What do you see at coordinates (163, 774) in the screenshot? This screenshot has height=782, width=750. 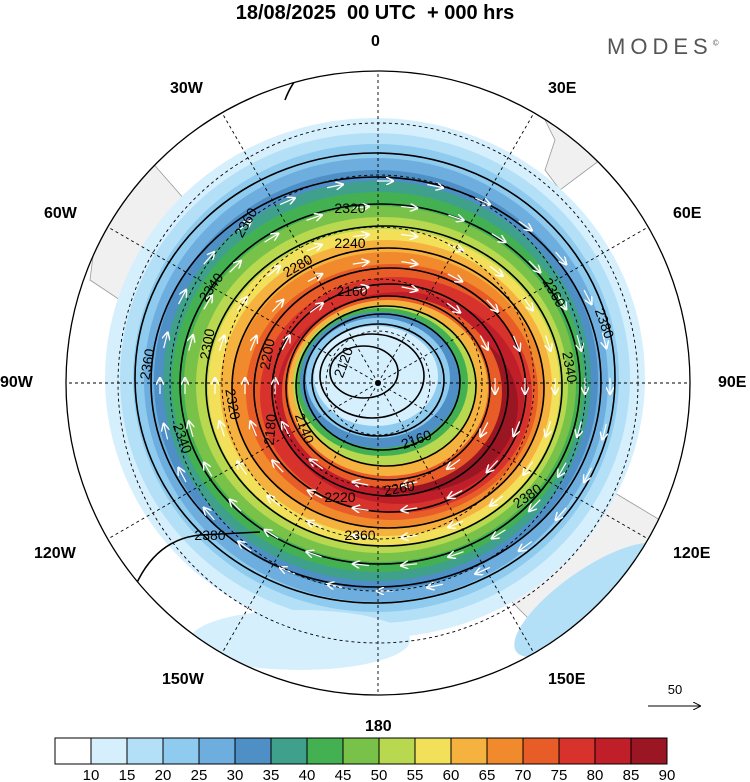 I see `colorbar-tick-label: 20` at bounding box center [163, 774].